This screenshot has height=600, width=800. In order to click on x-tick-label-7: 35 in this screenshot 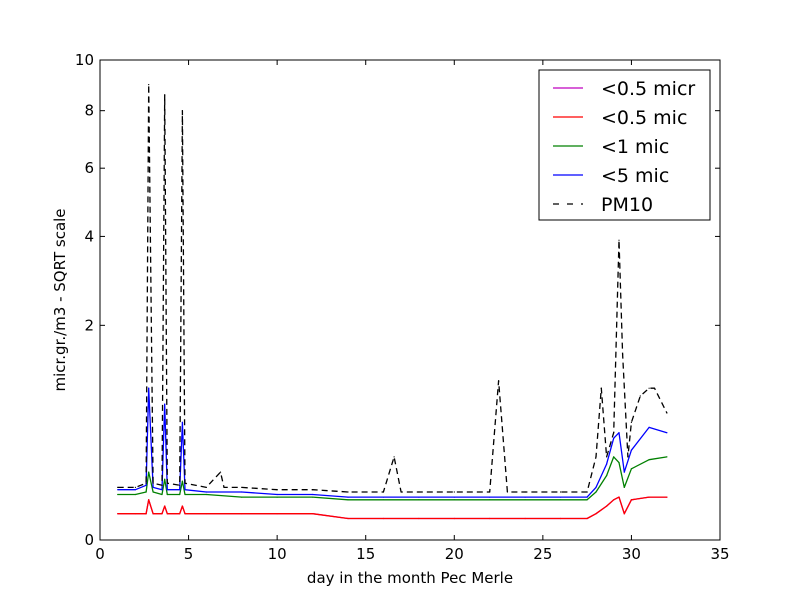, I will do `click(719, 554)`.